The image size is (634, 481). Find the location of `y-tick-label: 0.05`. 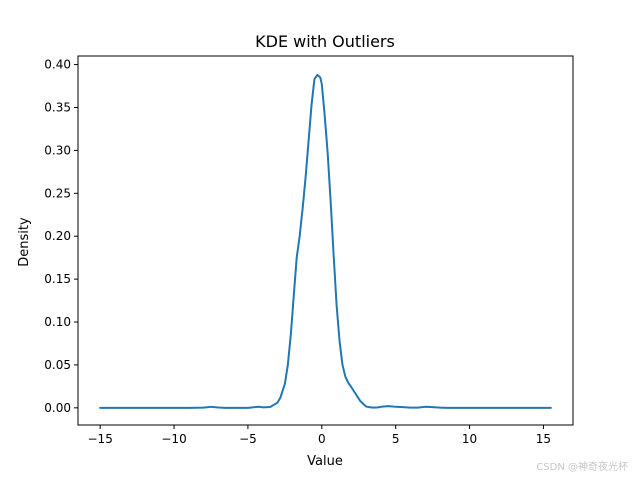

y-tick-label: 0.05 is located at coordinates (57, 365).